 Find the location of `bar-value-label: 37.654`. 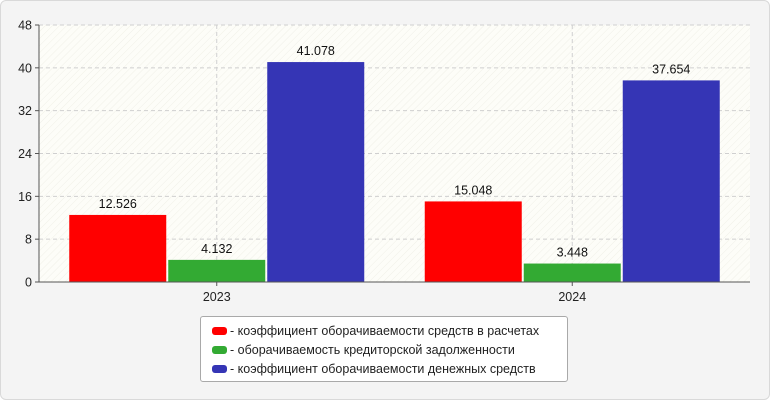

bar-value-label: 37.654 is located at coordinates (671, 69).